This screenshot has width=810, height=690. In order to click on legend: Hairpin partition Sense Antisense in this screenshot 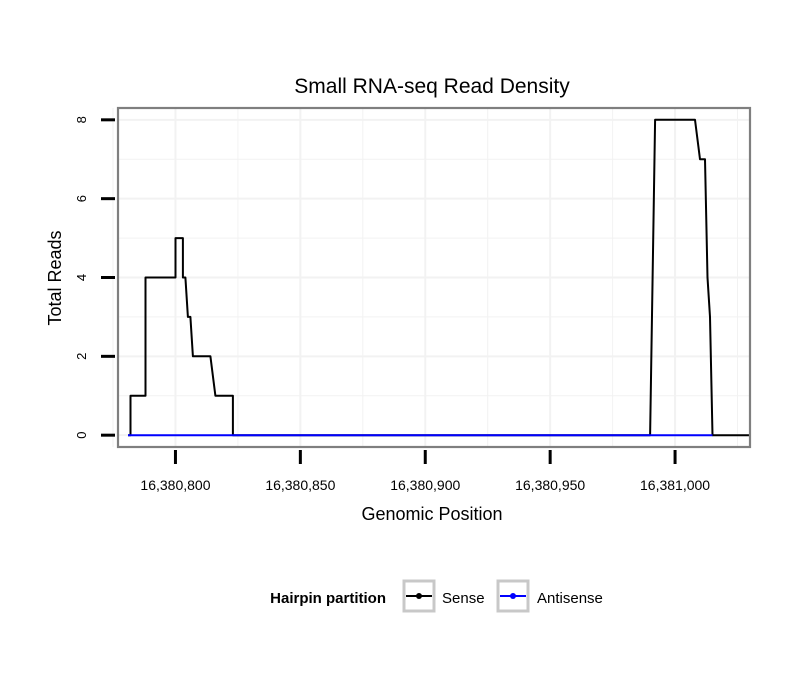, I will do `click(436, 596)`.